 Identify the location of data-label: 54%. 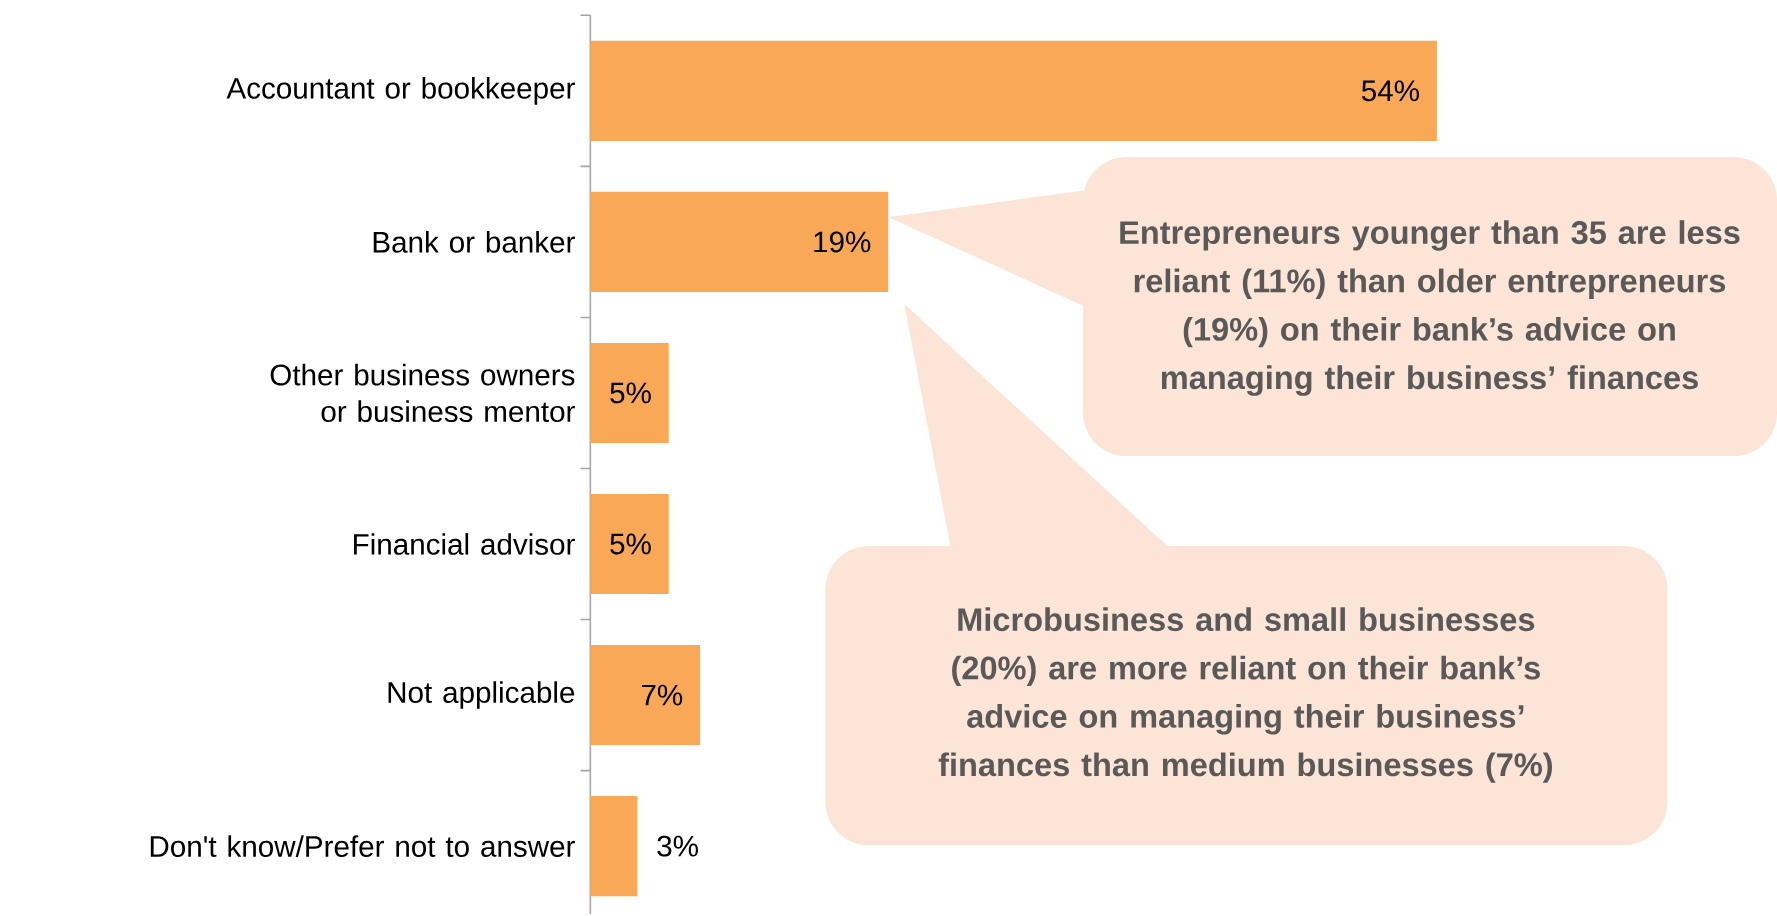
(1390, 91).